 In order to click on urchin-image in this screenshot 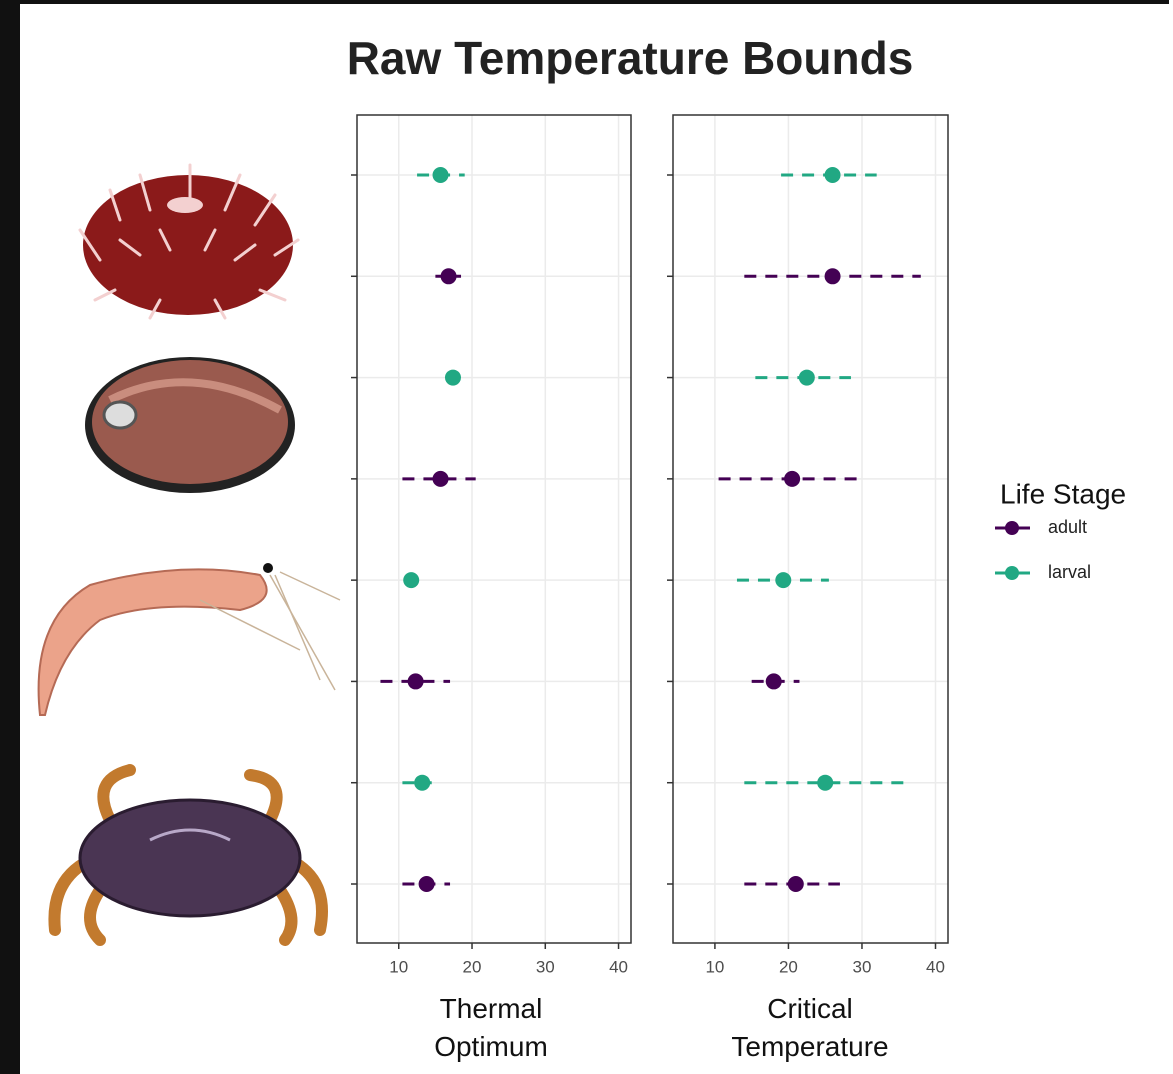, I will do `click(189, 241)`.